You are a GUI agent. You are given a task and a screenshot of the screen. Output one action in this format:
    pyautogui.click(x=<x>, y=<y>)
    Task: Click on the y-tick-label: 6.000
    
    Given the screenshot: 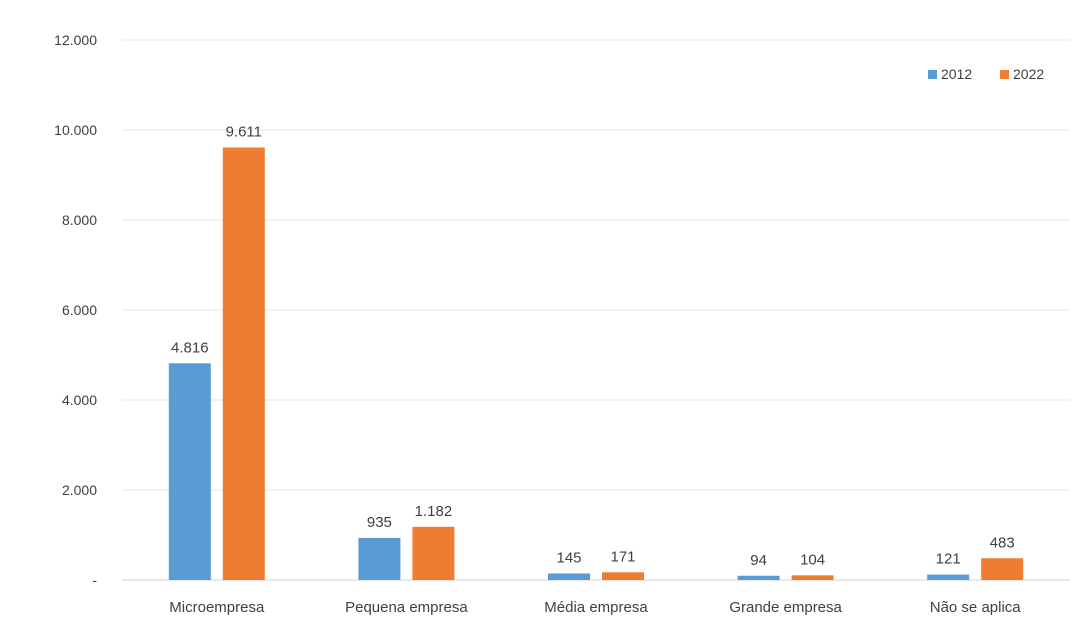 What is the action you would take?
    pyautogui.click(x=79, y=310)
    